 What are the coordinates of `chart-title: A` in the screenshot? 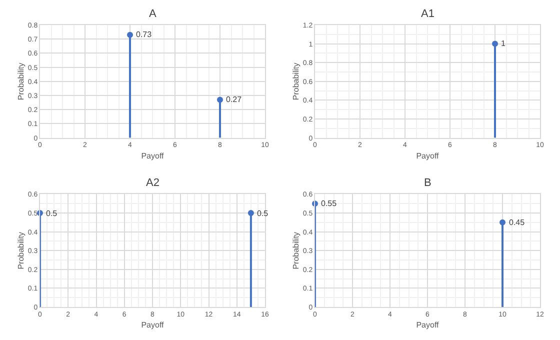 It's located at (153, 14).